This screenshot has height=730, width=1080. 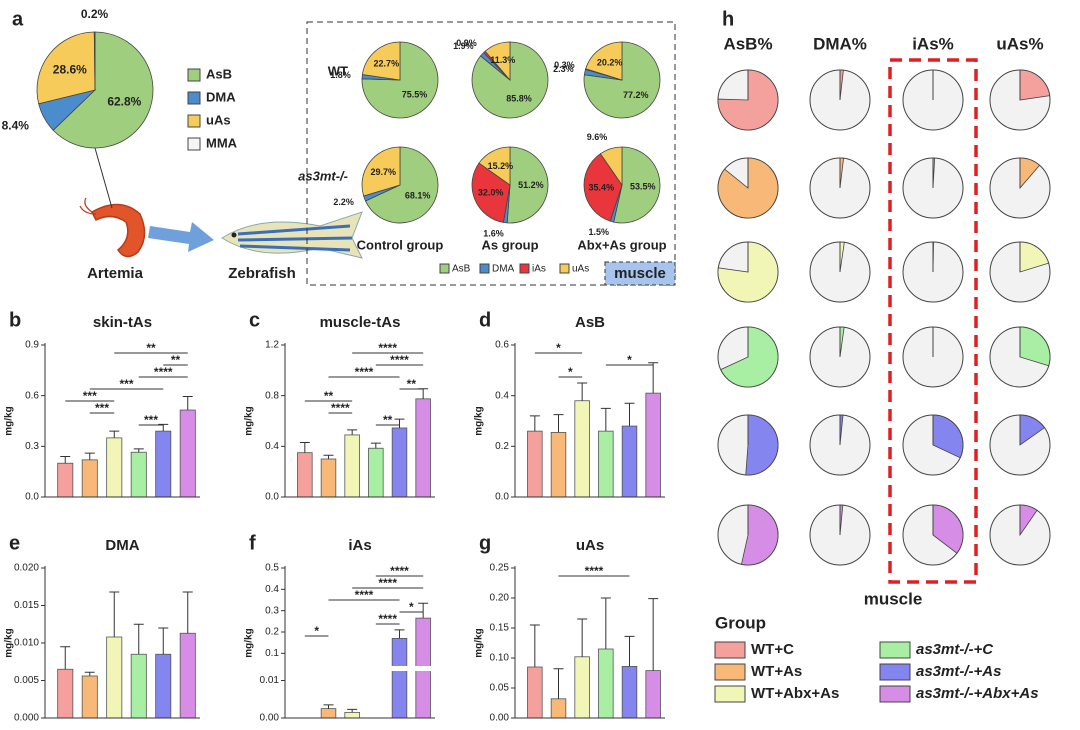 I want to click on pie-value-label: 68.1%, so click(x=418, y=196).